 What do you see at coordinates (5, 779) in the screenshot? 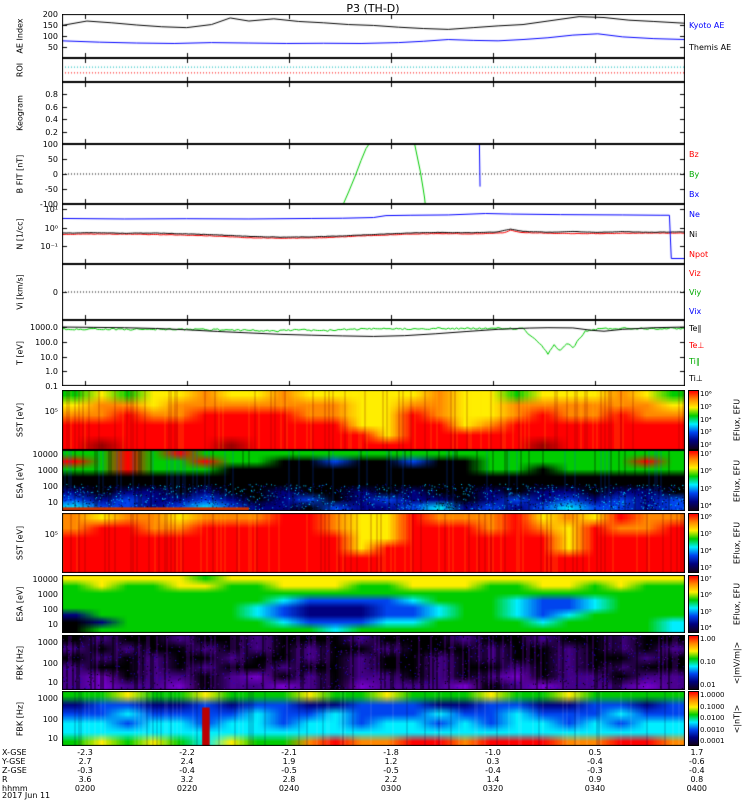
I see `axis-row-label-R: R` at bounding box center [5, 779].